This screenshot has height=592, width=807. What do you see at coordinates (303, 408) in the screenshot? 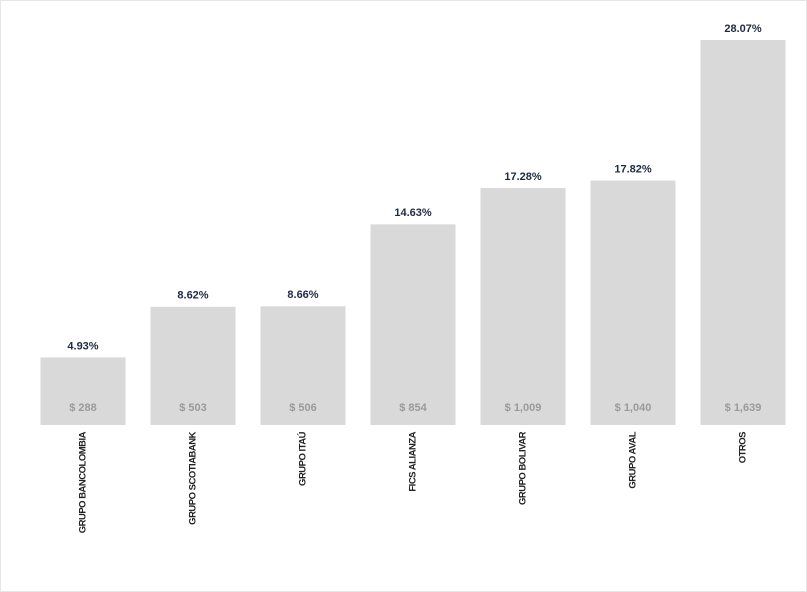
I see `amount-label: $ 506` at bounding box center [303, 408].